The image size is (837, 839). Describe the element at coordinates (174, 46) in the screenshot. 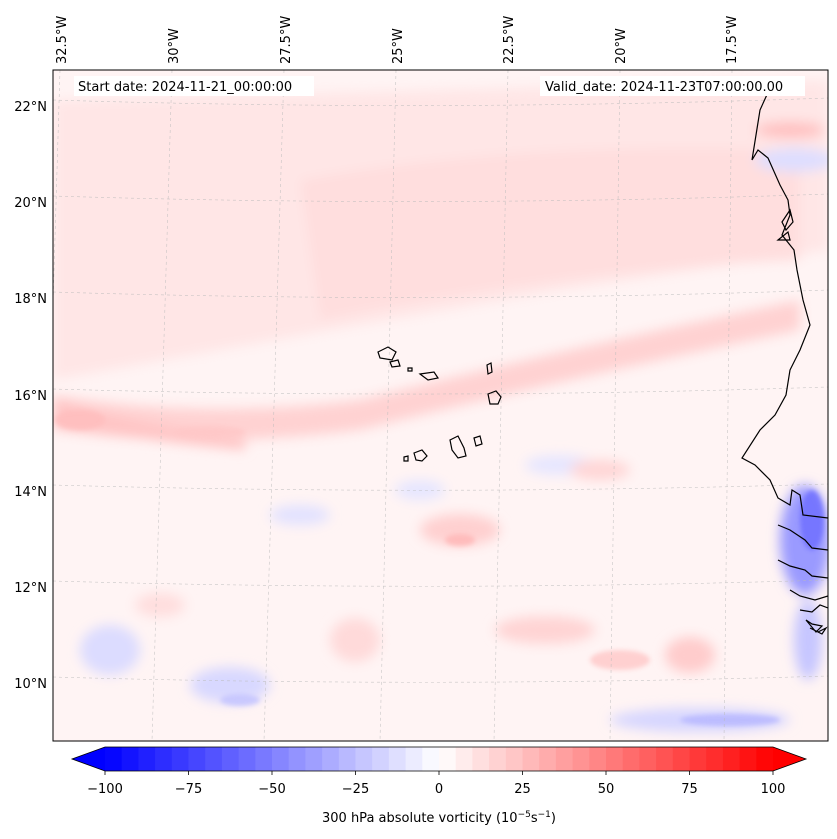

I see `lon-label-30w: 30°W` at that location.